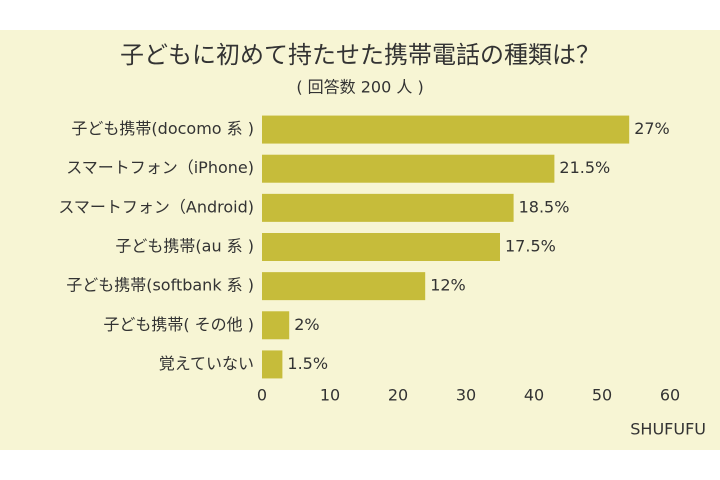  What do you see at coordinates (306, 324) in the screenshot?
I see `value-label: 2%` at bounding box center [306, 324].